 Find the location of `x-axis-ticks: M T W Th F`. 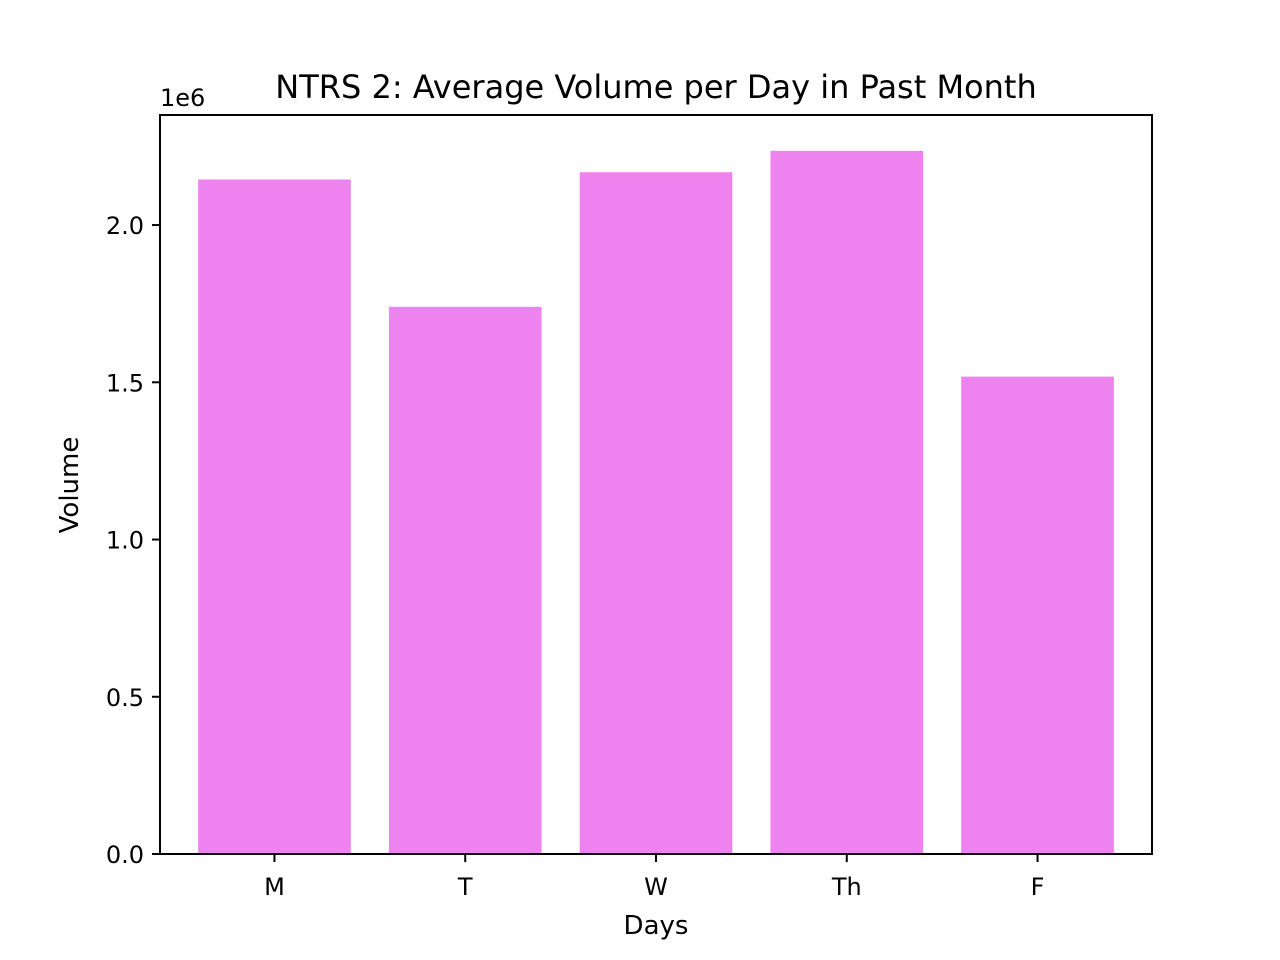

x-axis-ticks: M T W Th F is located at coordinates (654, 877).